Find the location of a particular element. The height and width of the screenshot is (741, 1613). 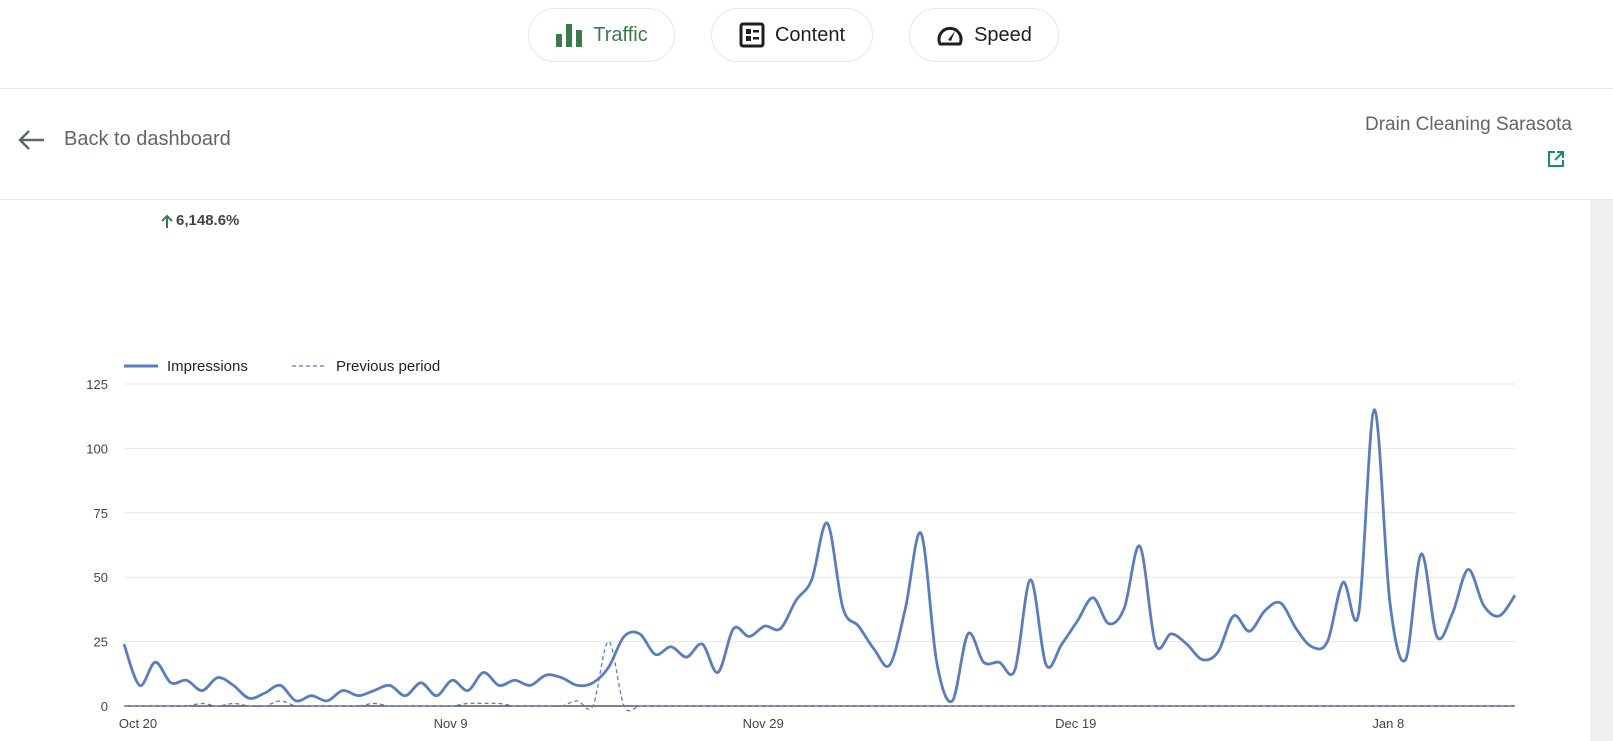

header-divider is located at coordinates (806, 199).